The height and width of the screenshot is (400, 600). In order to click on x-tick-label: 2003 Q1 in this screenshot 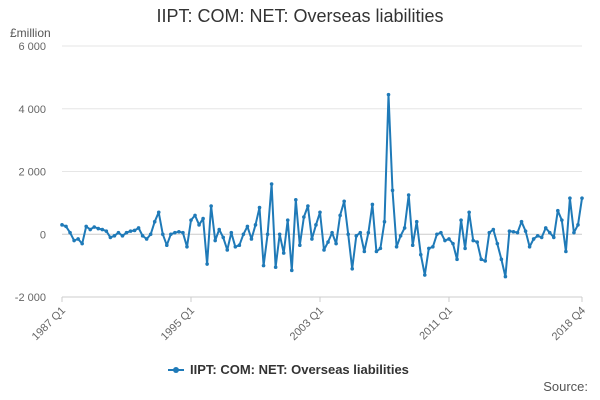, I will do `click(307, 324)`.